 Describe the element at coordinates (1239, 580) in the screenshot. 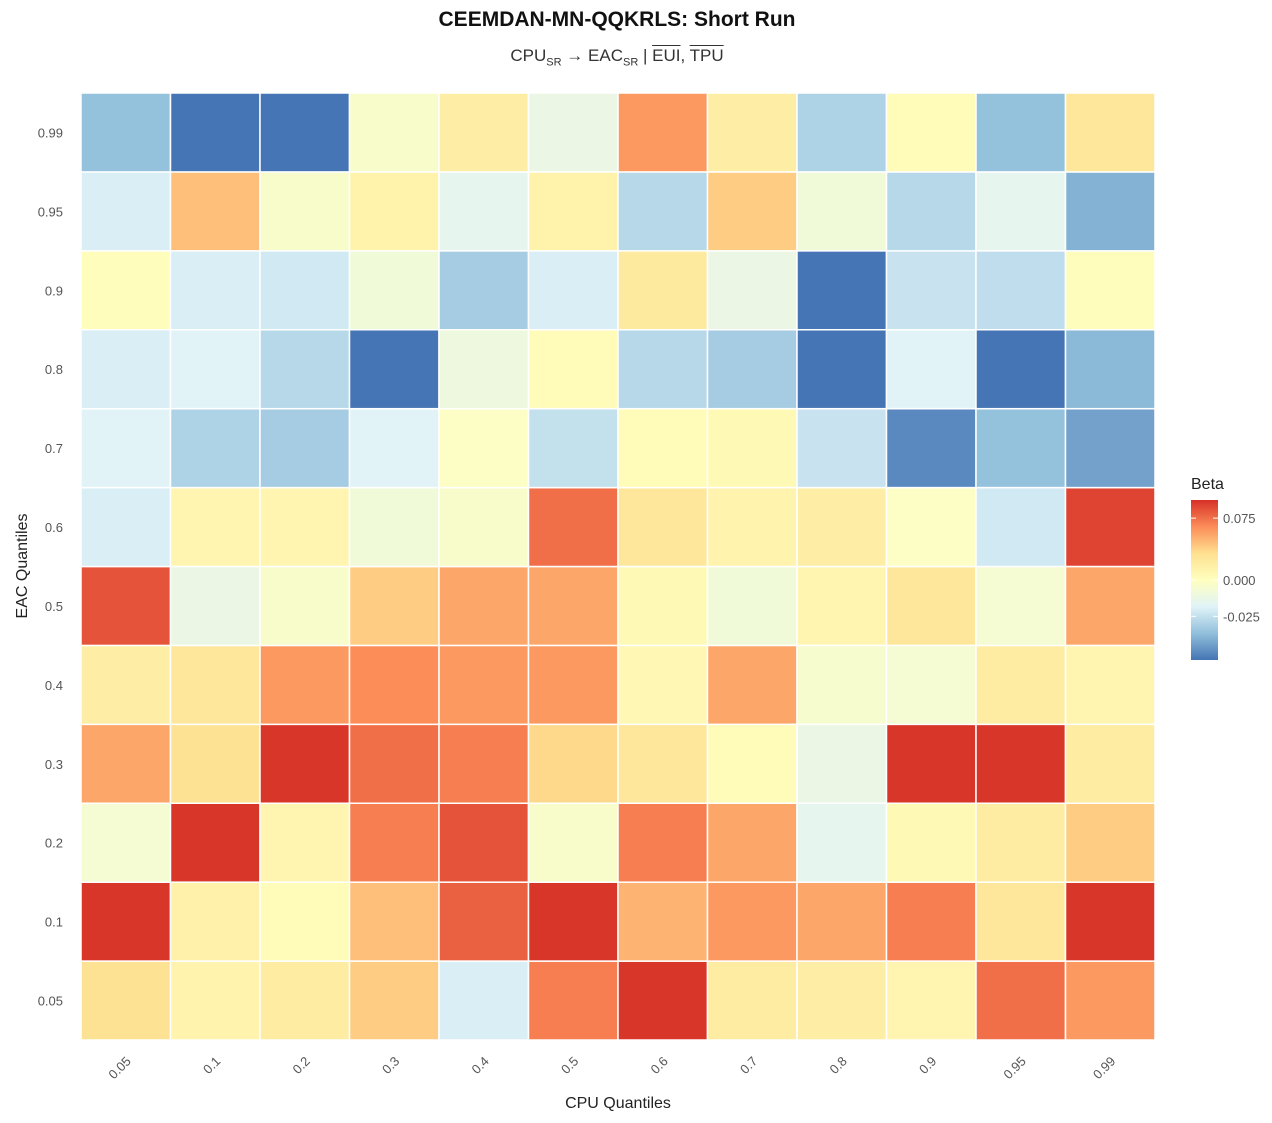

I see `legend-tick-label: 0.000` at that location.